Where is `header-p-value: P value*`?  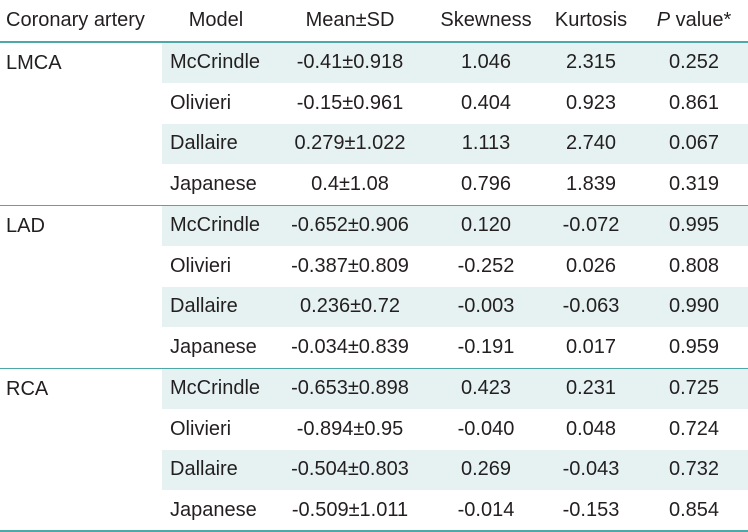
header-p-value: P value* is located at coordinates (694, 21).